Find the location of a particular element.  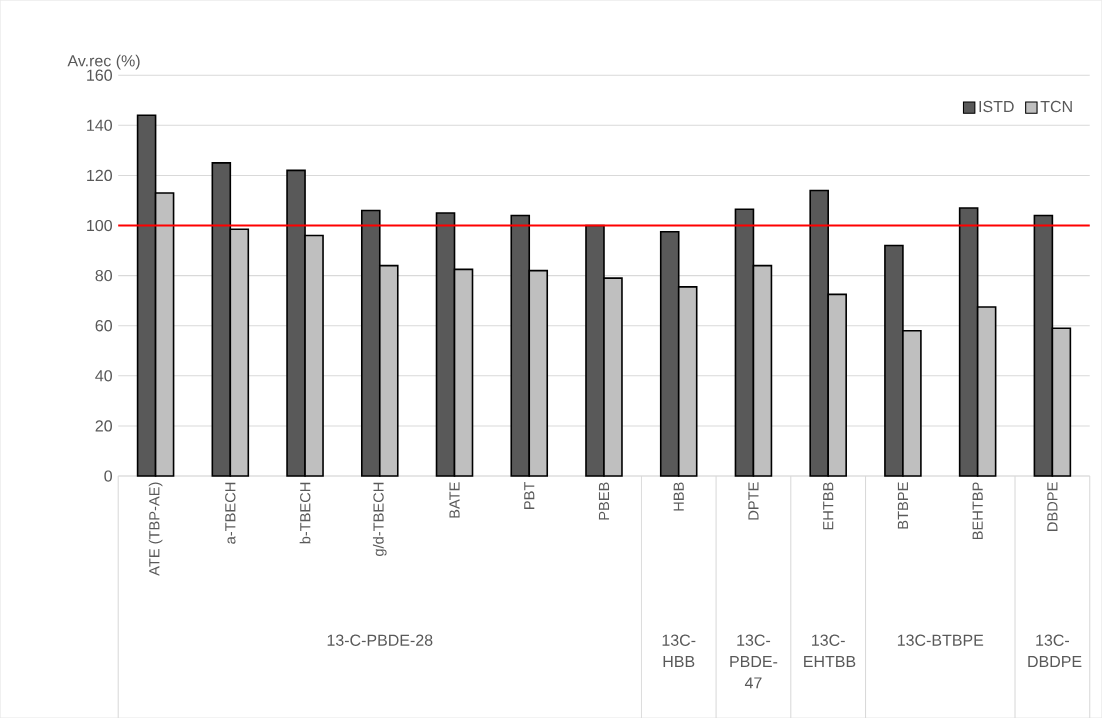

y-tick-label: 120 is located at coordinates (99, 175).